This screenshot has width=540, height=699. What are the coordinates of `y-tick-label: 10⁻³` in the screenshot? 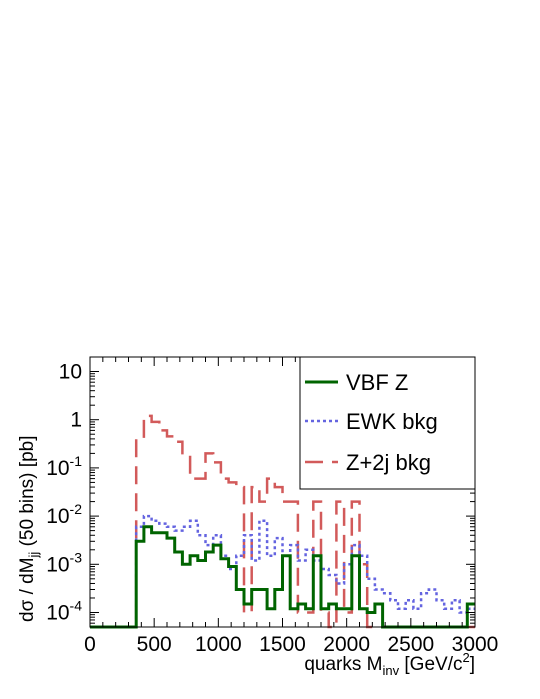 It's located at (64, 562).